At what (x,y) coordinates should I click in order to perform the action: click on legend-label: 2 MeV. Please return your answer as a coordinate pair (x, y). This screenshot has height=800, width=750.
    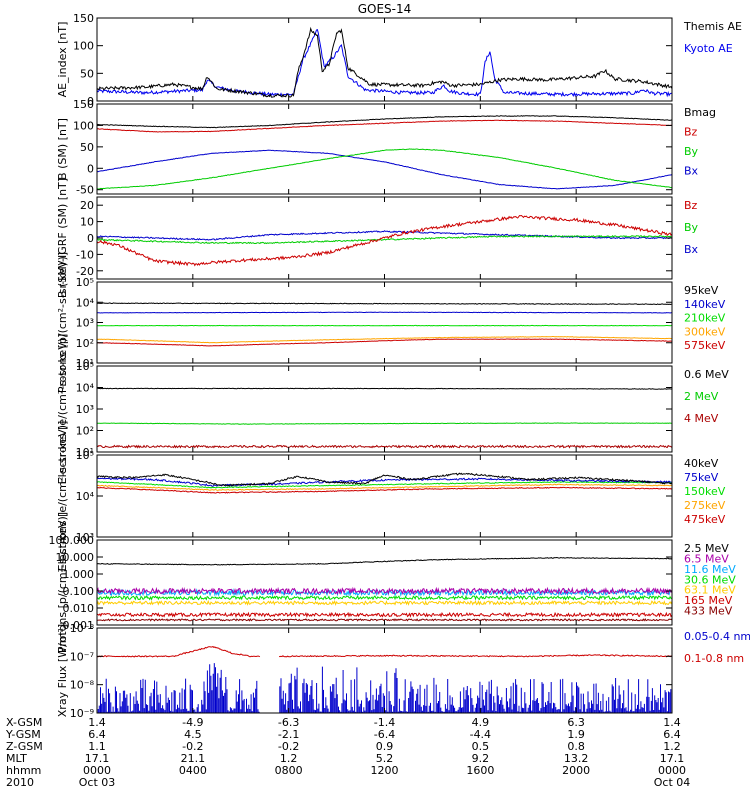
    Looking at the image, I should click on (701, 396).